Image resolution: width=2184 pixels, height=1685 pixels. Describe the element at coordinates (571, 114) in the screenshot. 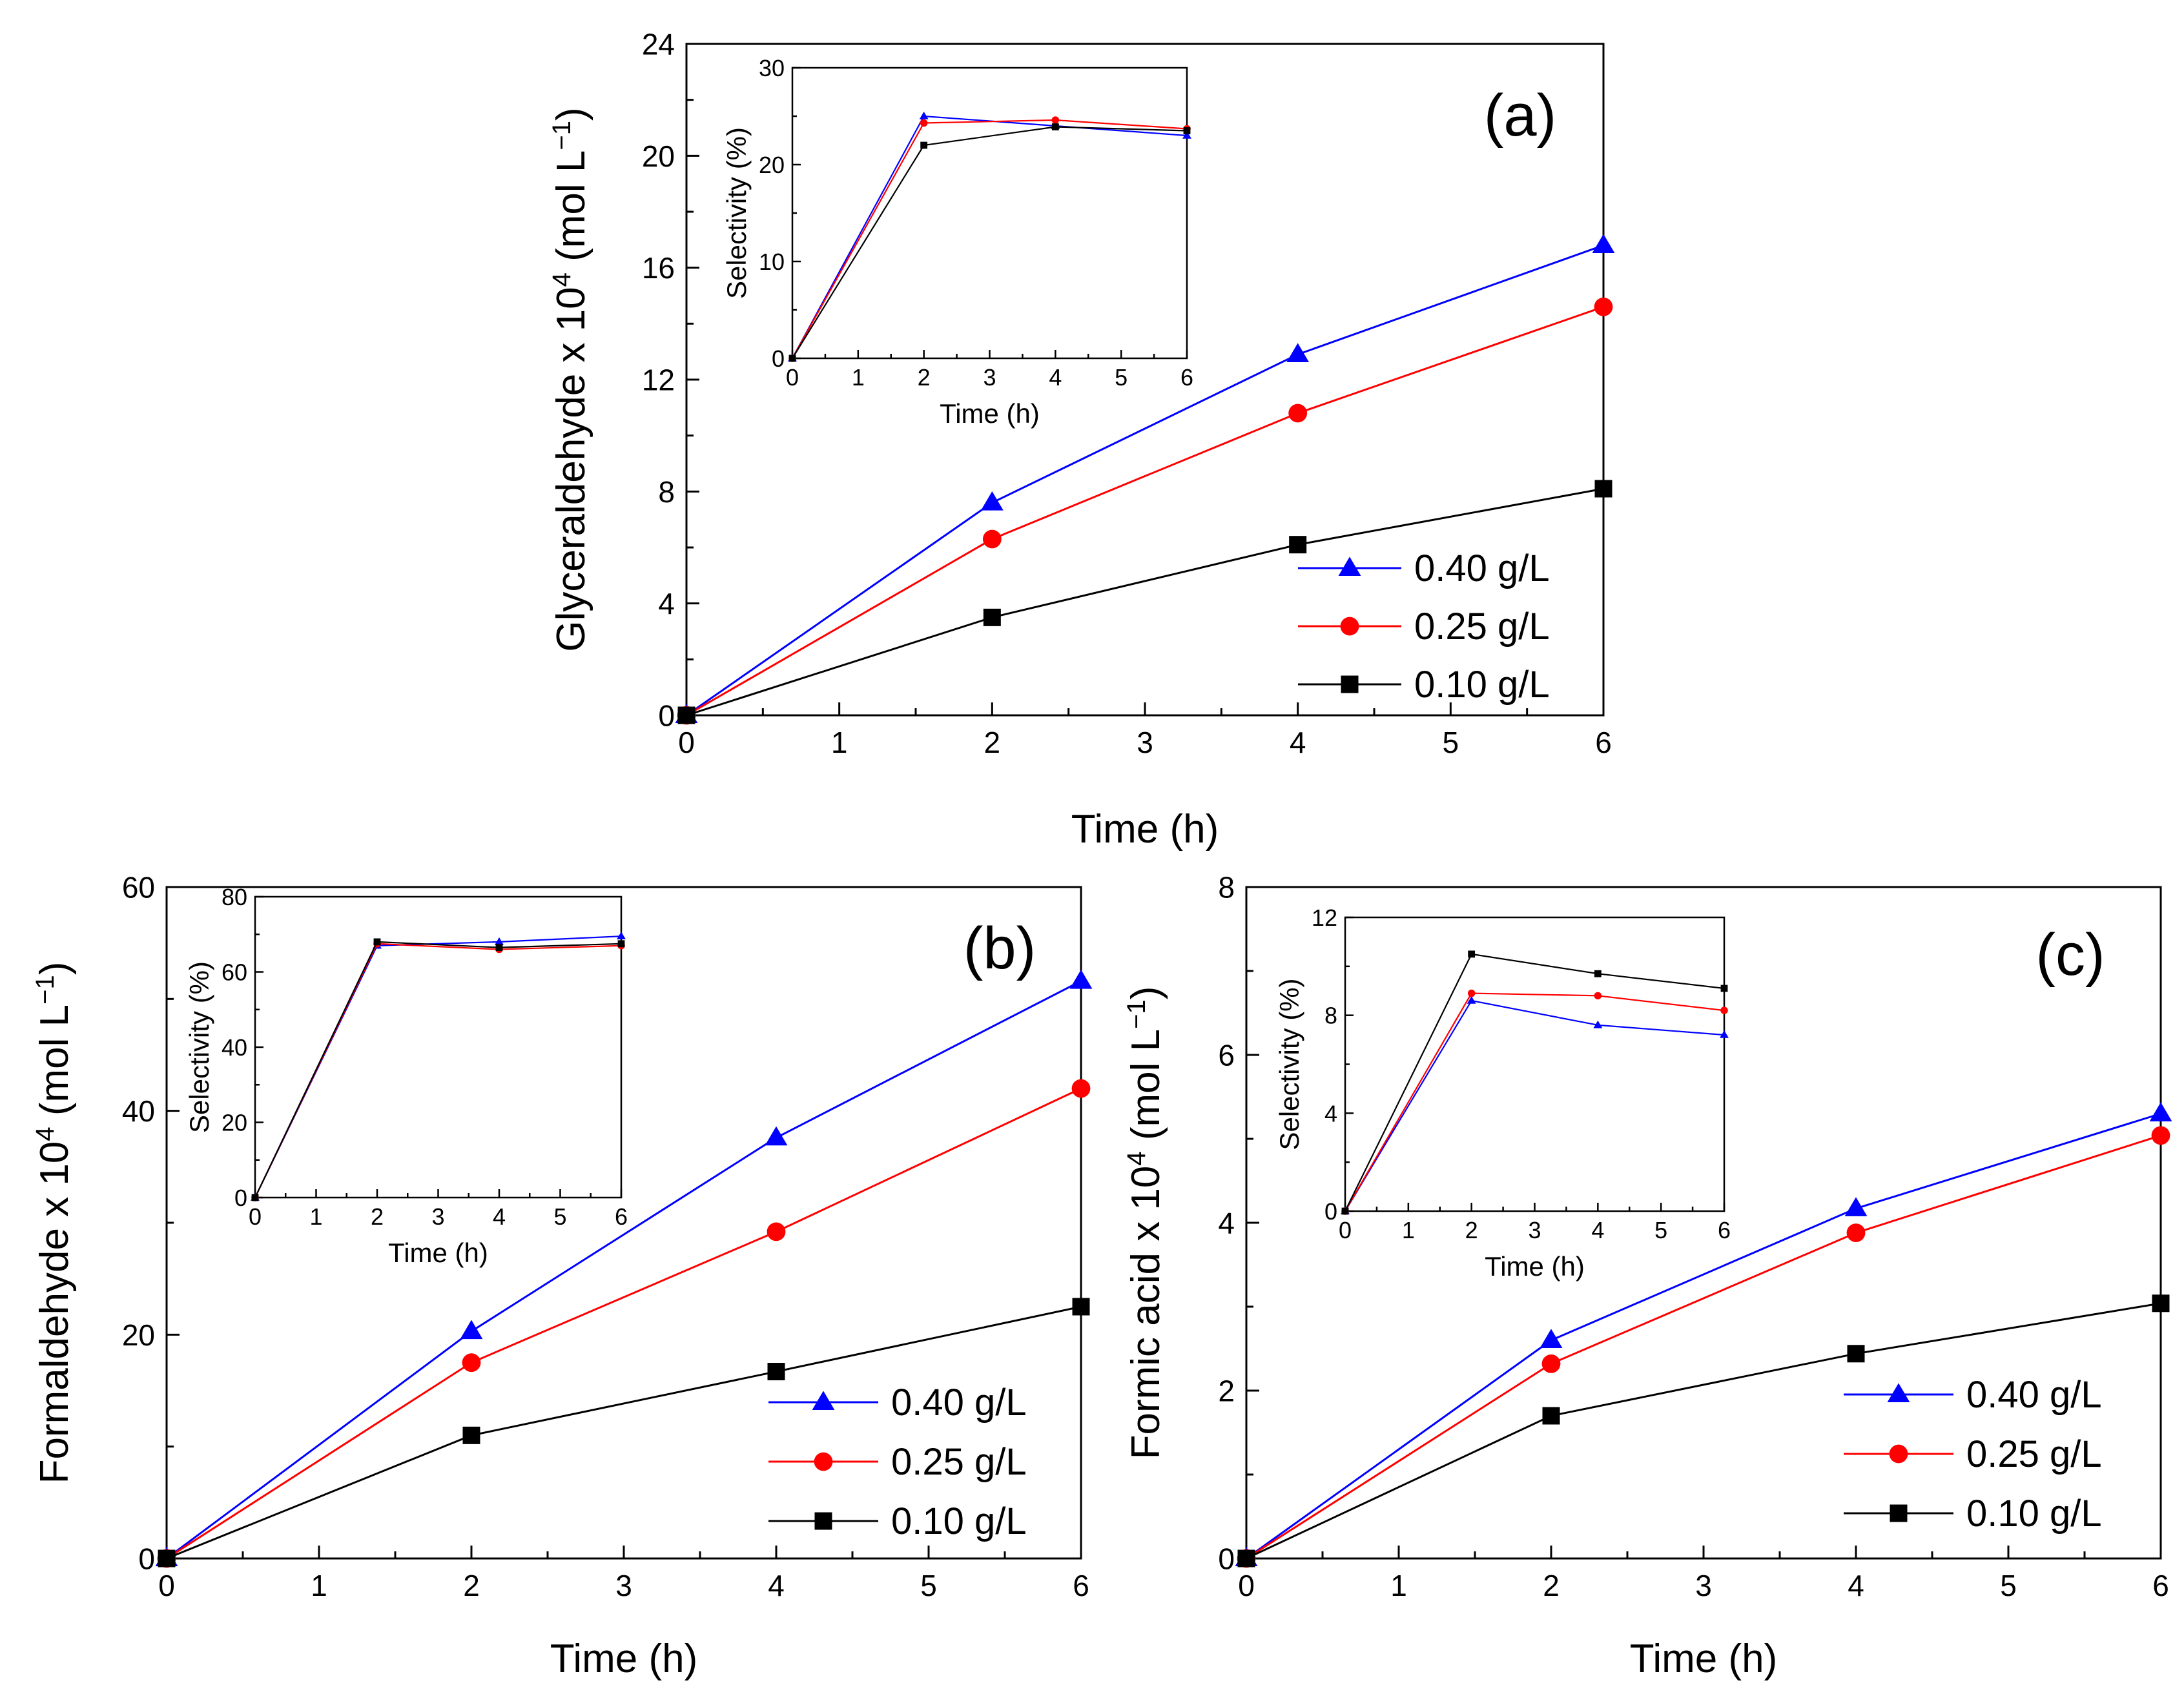

I see `panel-a-y-axis-title-part: )` at that location.